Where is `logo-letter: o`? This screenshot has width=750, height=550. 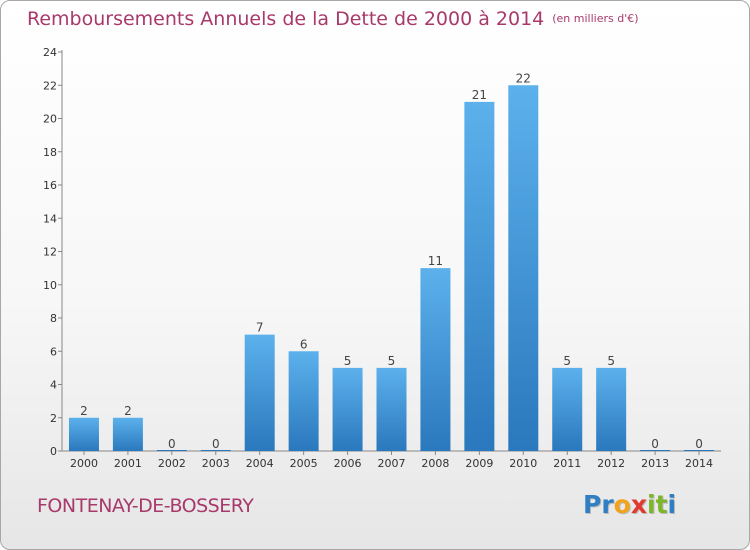 logo-letter: o is located at coordinates (622, 504).